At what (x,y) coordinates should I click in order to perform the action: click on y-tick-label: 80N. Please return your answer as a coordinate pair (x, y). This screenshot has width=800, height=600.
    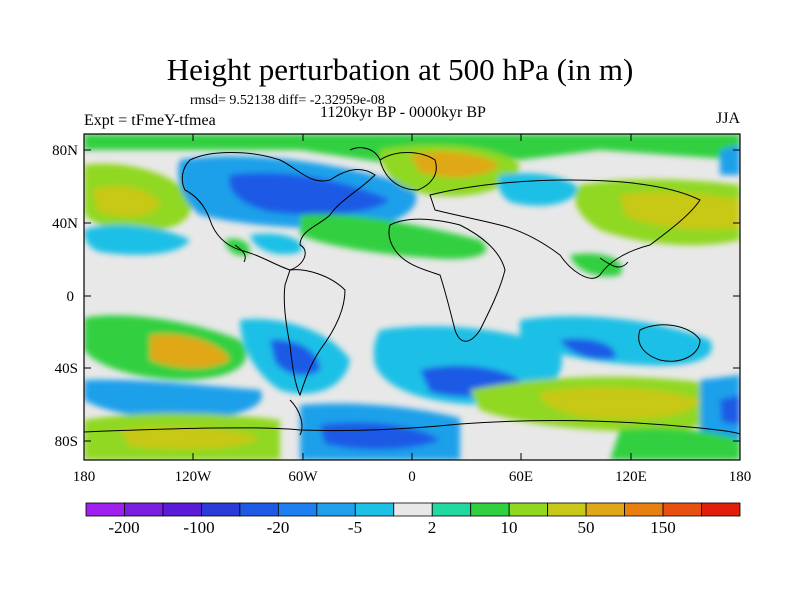
    Looking at the image, I should click on (65, 151).